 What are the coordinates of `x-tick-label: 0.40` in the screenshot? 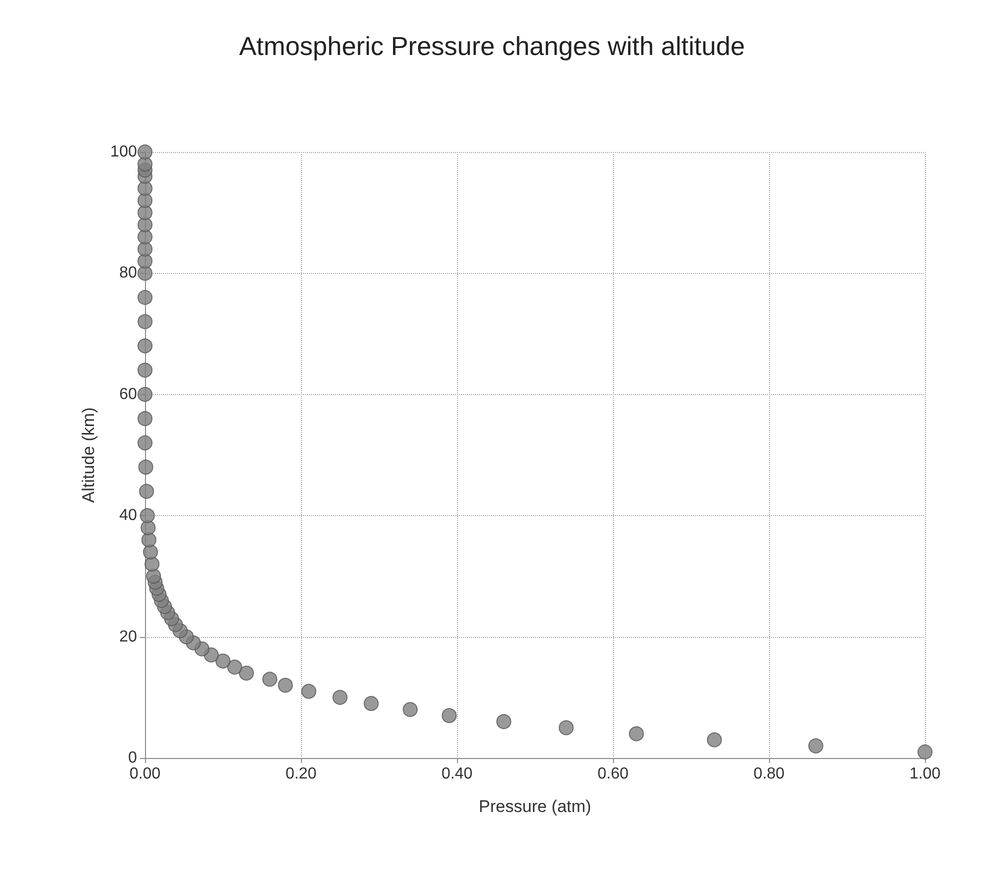 It's located at (457, 774).